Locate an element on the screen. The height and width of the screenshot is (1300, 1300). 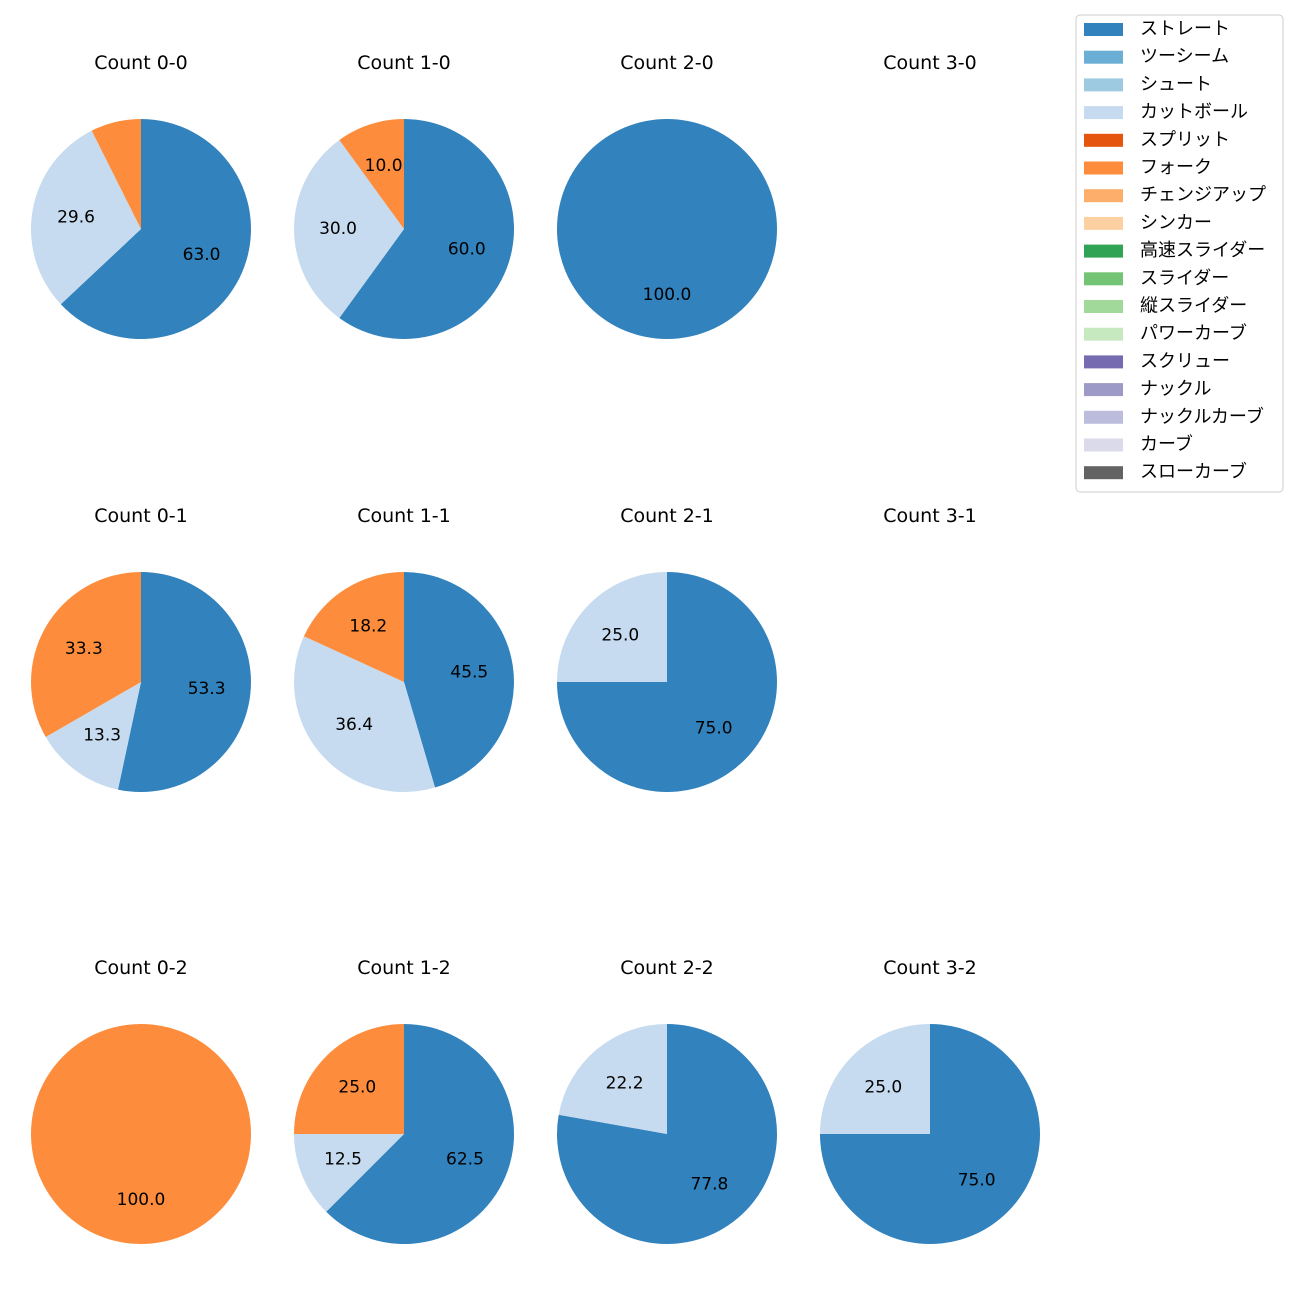
pie-slice-label: 30.0 is located at coordinates (338, 229).